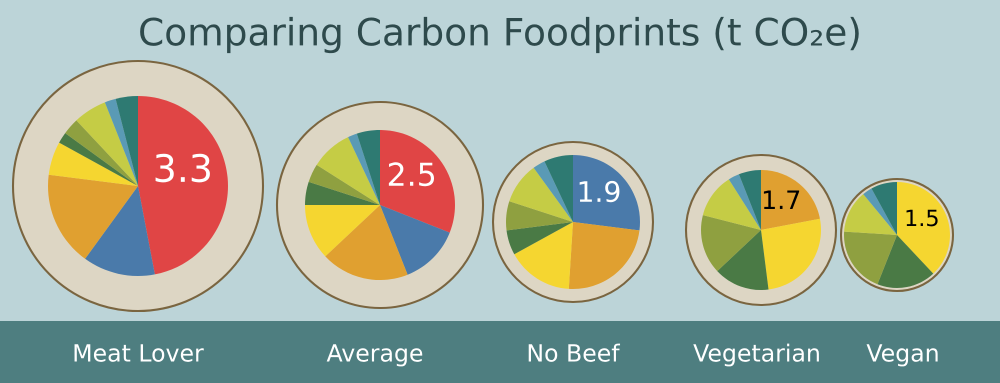  Describe the element at coordinates (374, 355) in the screenshot. I see `text: Average` at that location.